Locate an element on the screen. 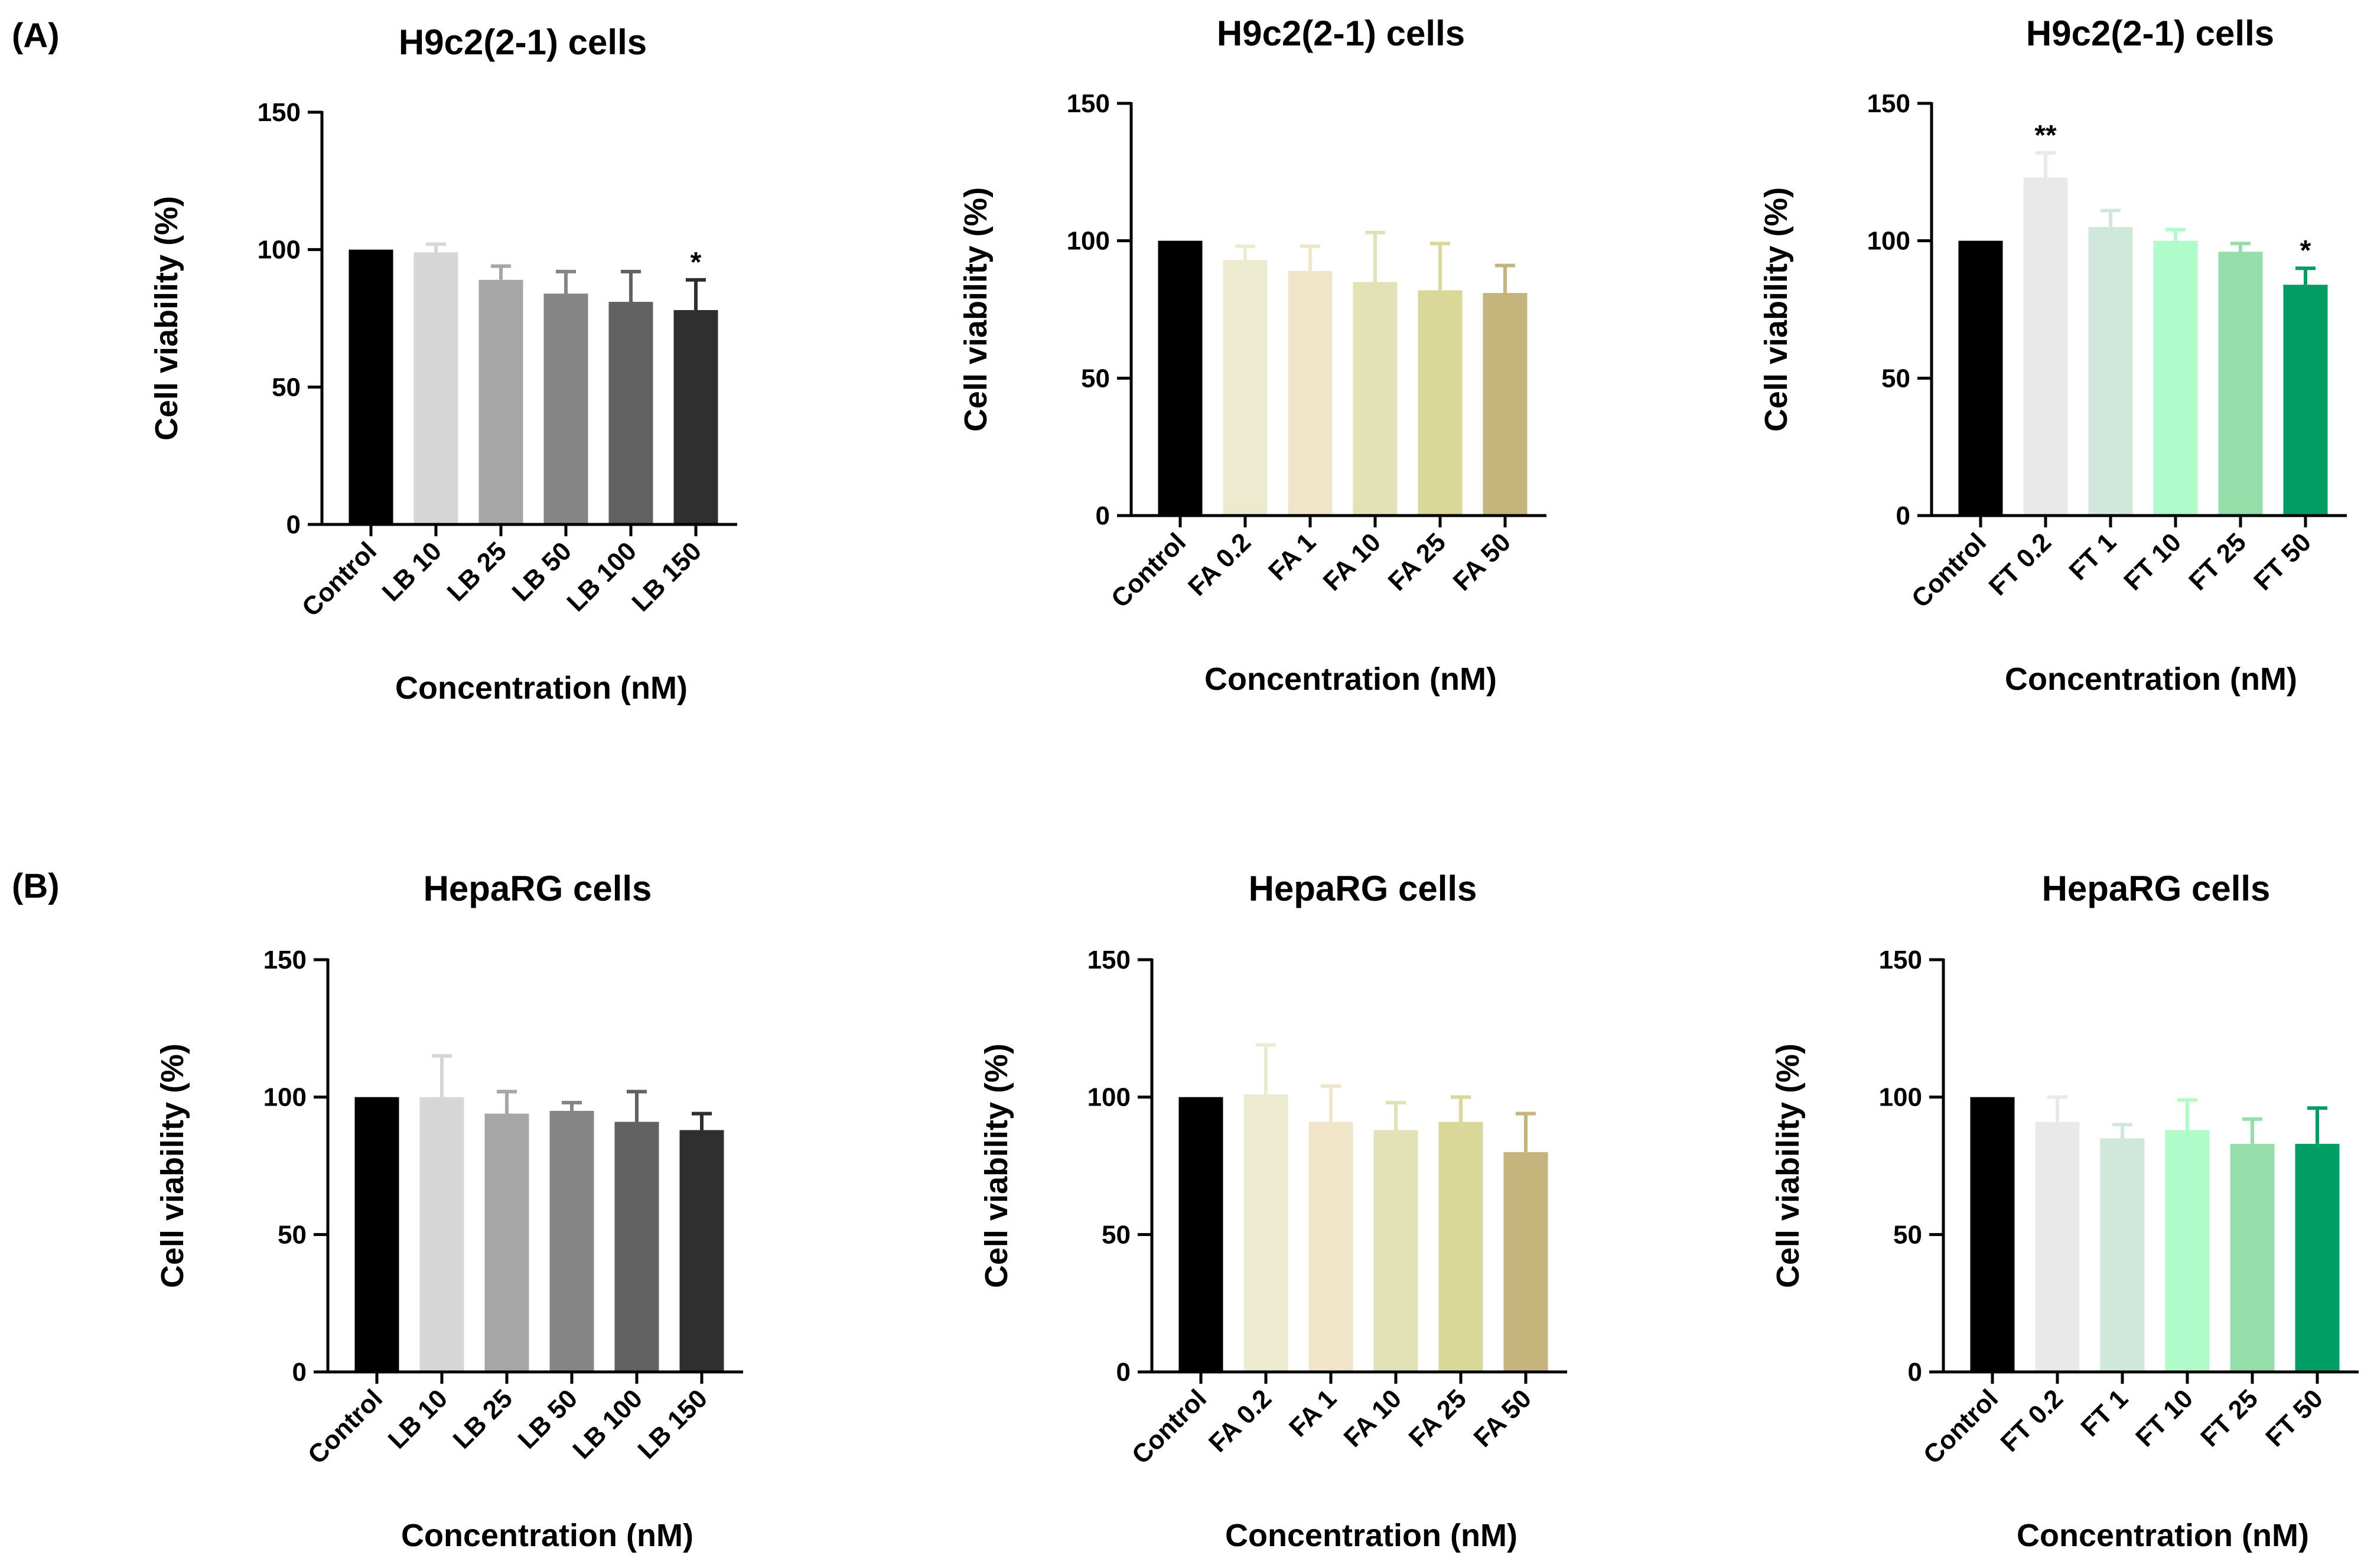 The image size is (2374, 1568). panel-label-a: (A) is located at coordinates (36, 36).